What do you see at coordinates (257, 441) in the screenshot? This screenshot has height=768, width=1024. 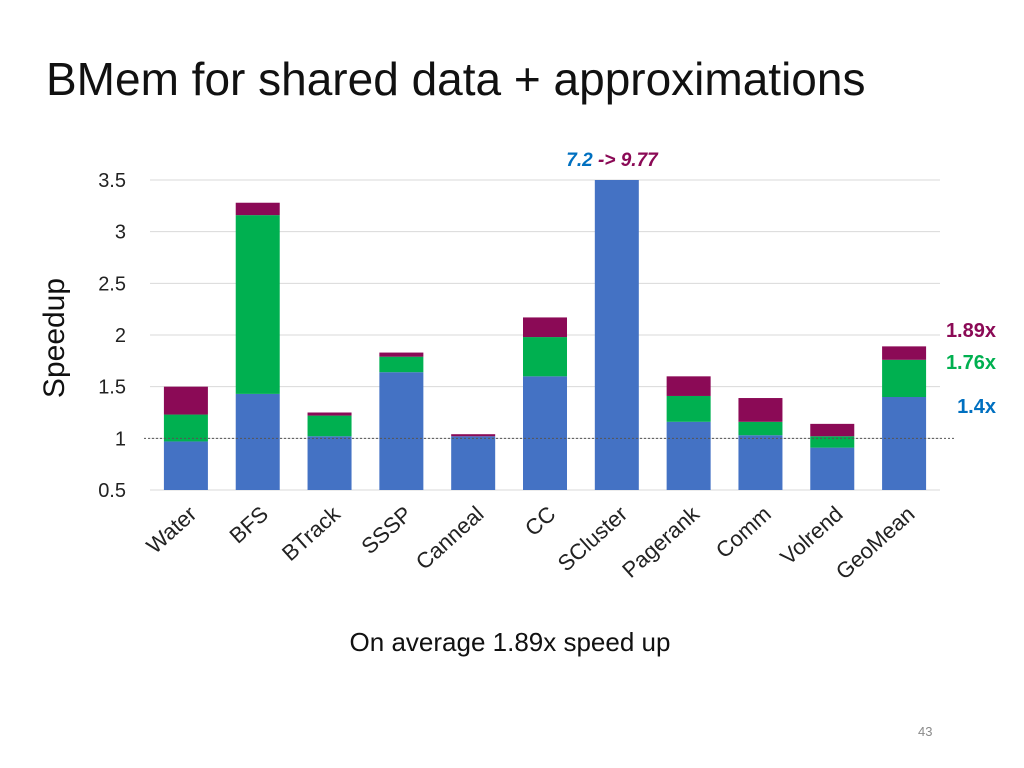 I see `bar-base-bfs` at bounding box center [257, 441].